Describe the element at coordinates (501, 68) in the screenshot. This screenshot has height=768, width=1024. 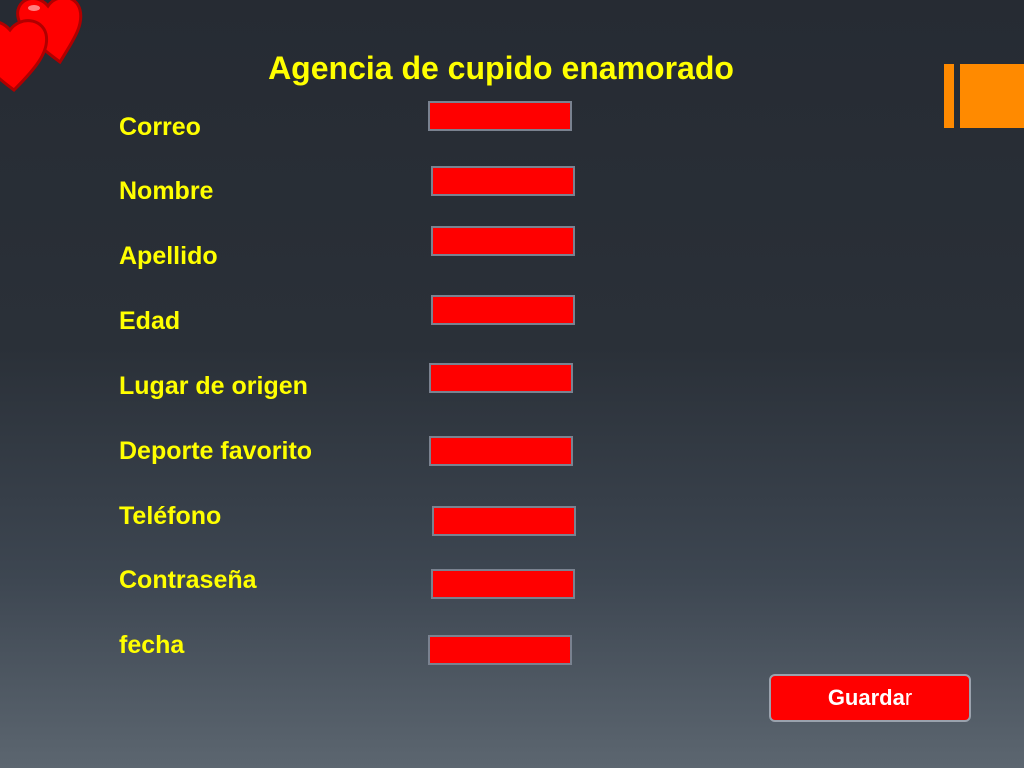
I see `page-title: Agencia de cupido enamorado` at that location.